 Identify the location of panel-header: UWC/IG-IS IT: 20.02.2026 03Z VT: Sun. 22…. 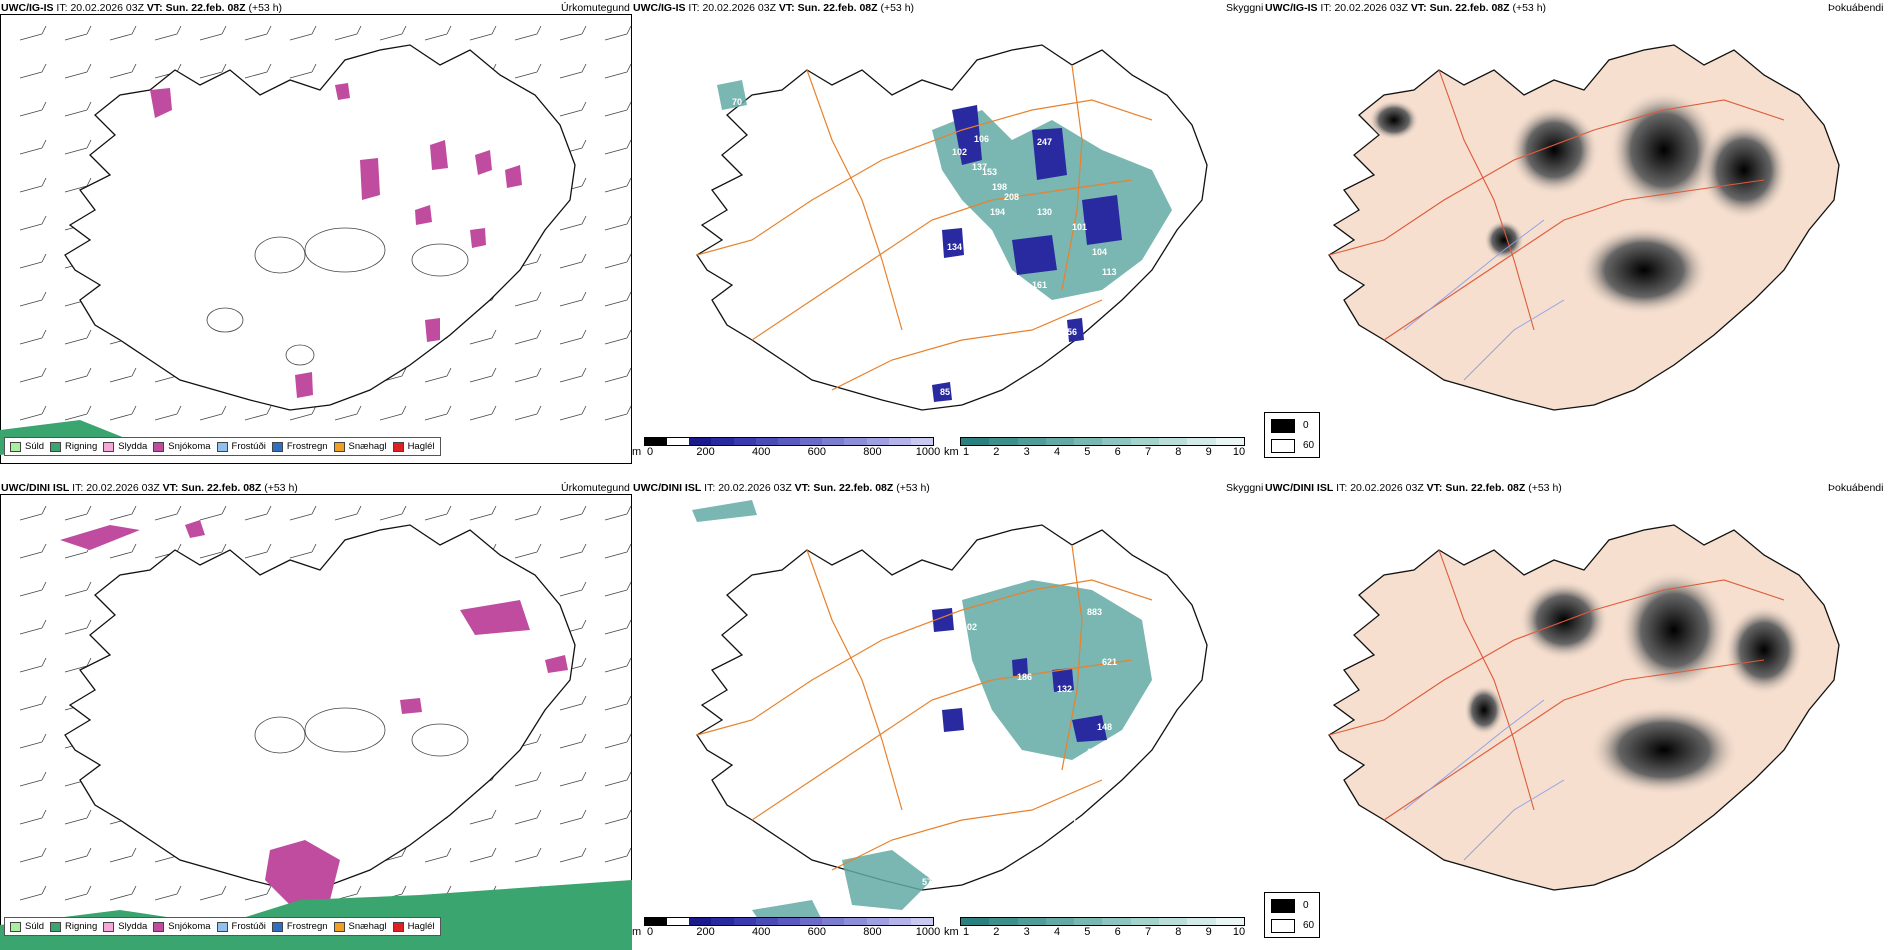
(1406, 8).